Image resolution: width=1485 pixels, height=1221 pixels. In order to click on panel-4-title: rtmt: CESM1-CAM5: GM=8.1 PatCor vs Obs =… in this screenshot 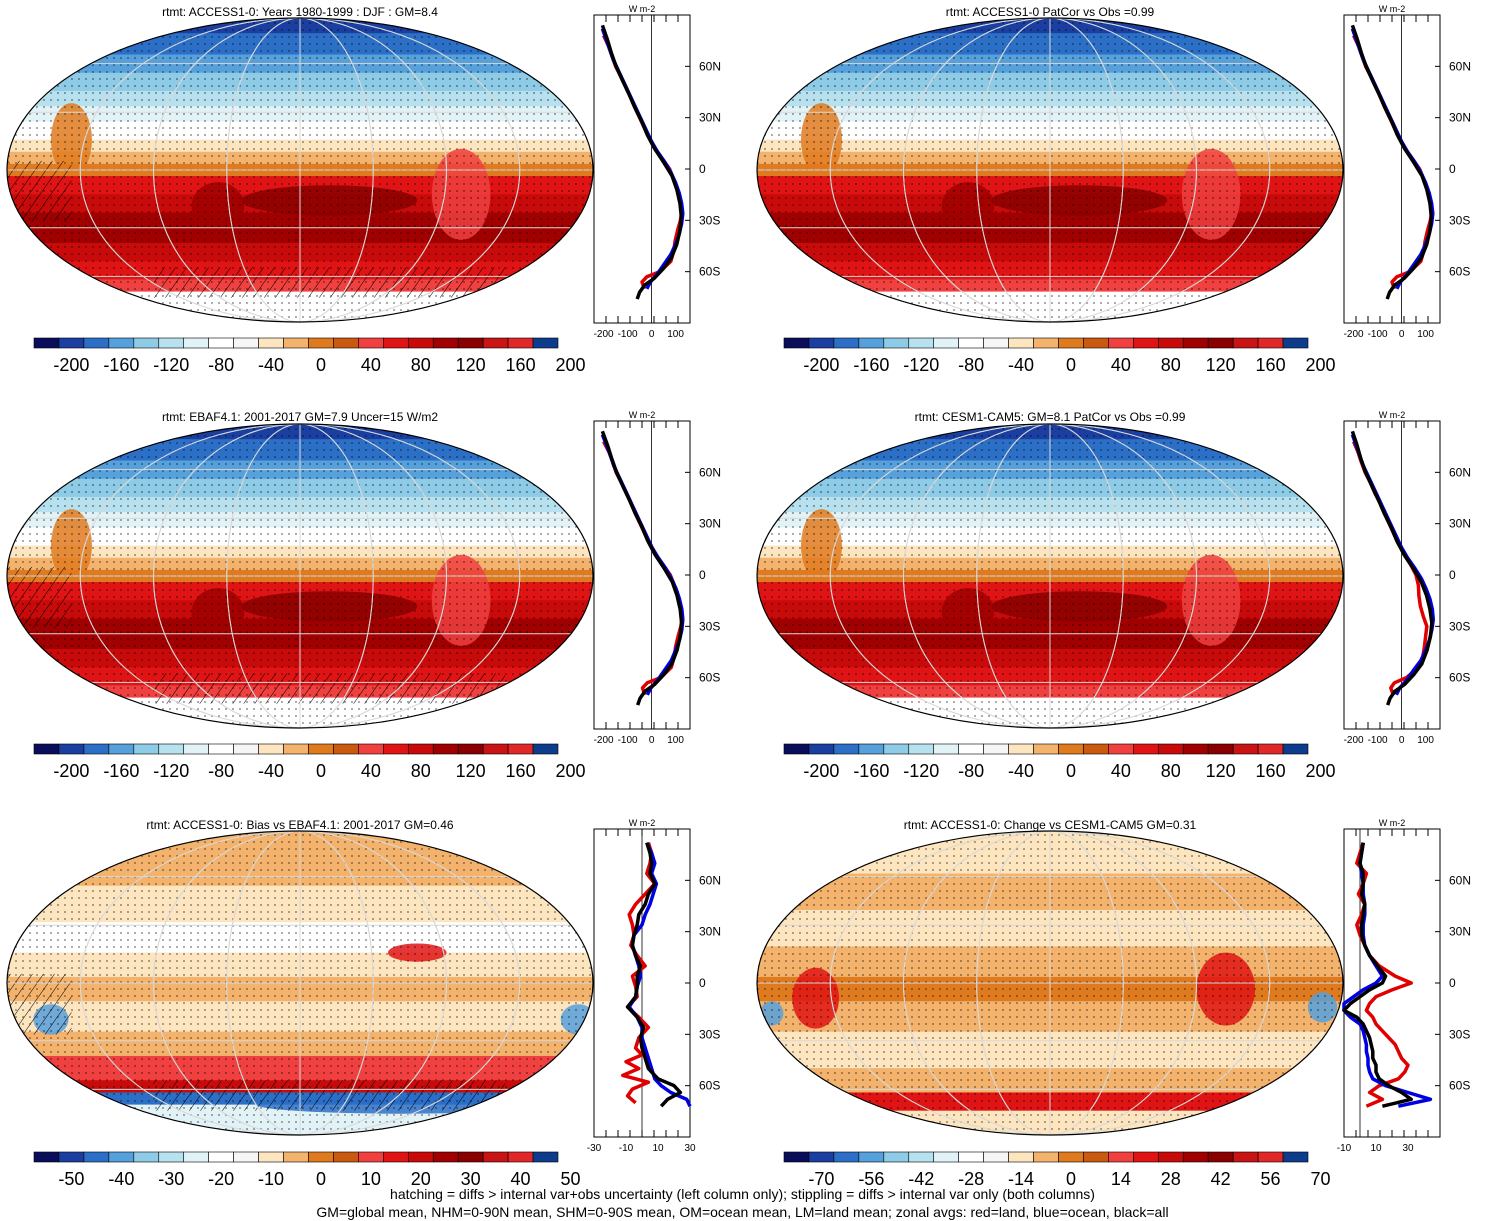, I will do `click(1050, 417)`.